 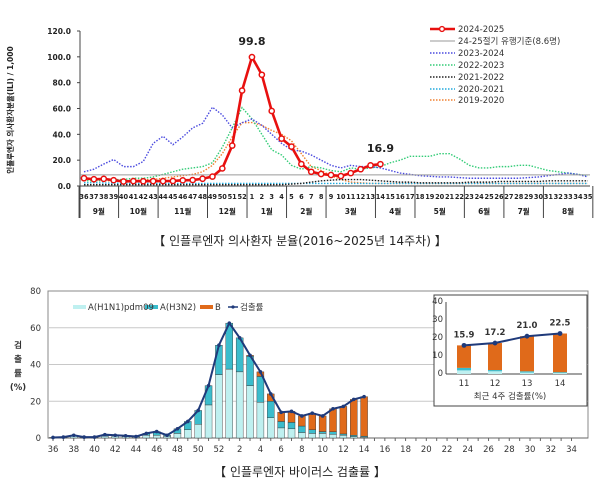 What do you see at coordinates (529, 197) in the screenshot?
I see `week-label: 29` at bounding box center [529, 197].